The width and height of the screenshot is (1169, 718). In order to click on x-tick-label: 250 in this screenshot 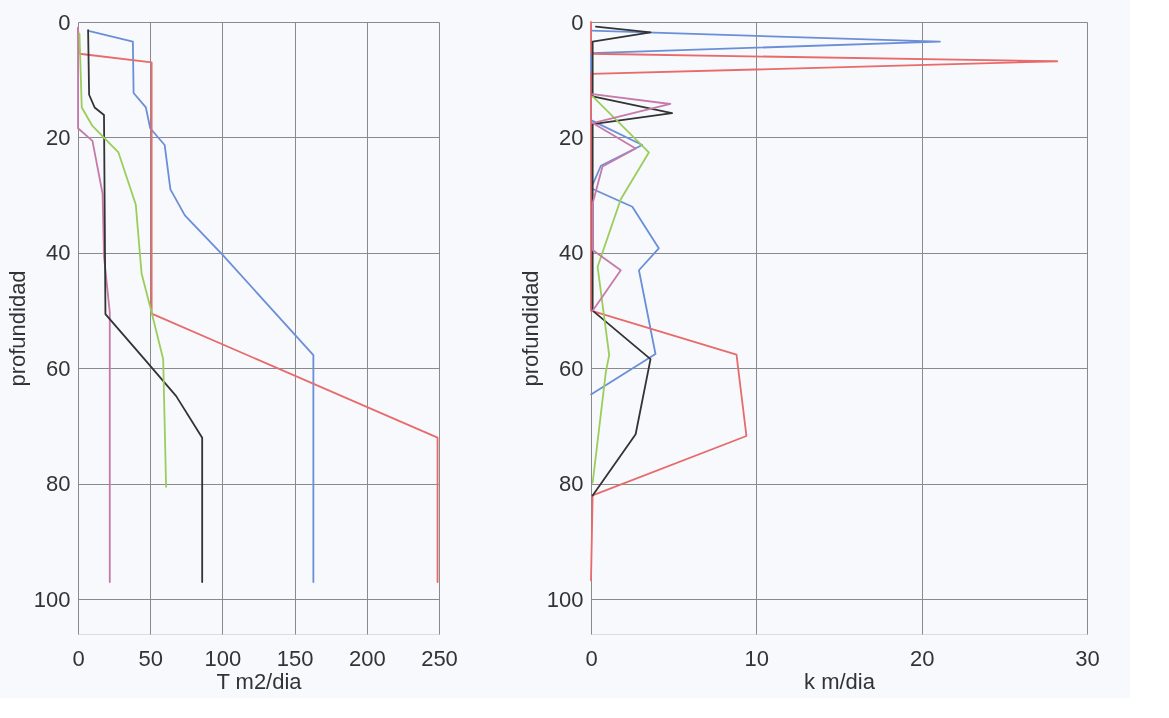, I will do `click(439, 658)`.